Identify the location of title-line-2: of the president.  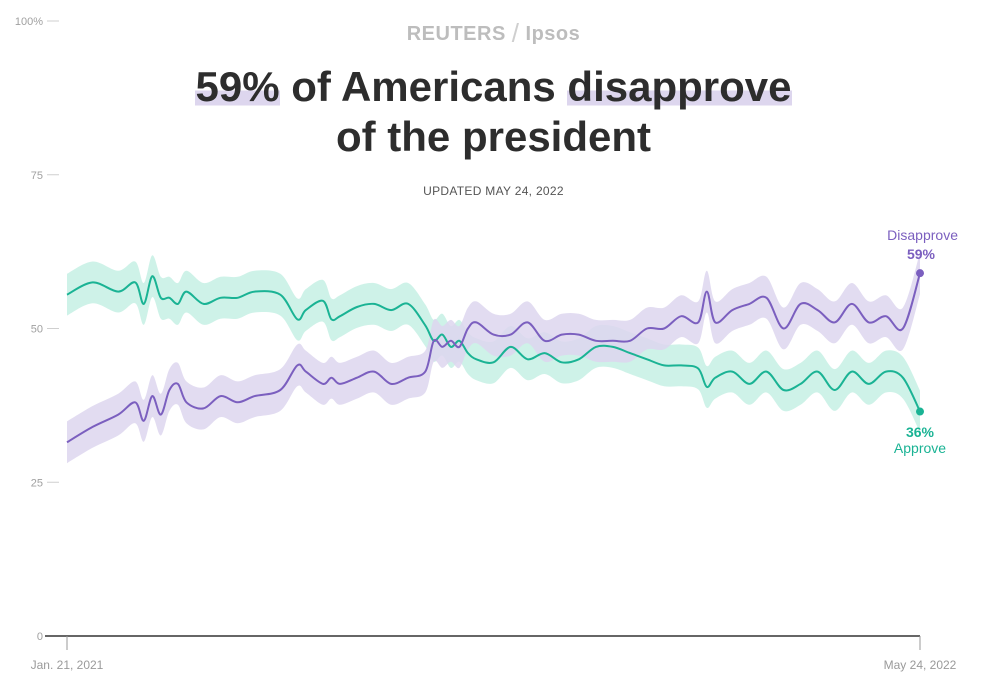
(493, 136).